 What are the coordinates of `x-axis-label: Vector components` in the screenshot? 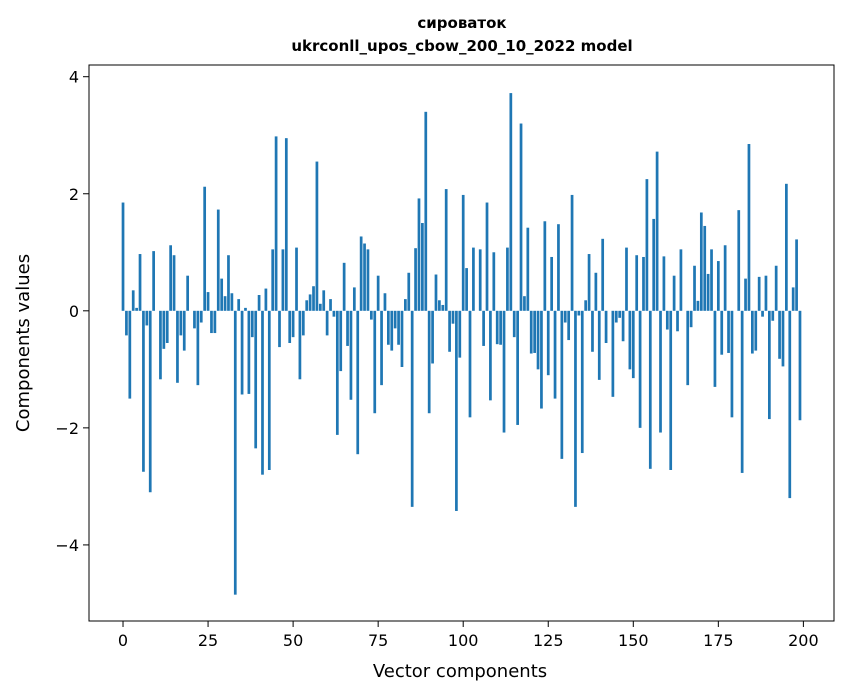 It's located at (460, 671).